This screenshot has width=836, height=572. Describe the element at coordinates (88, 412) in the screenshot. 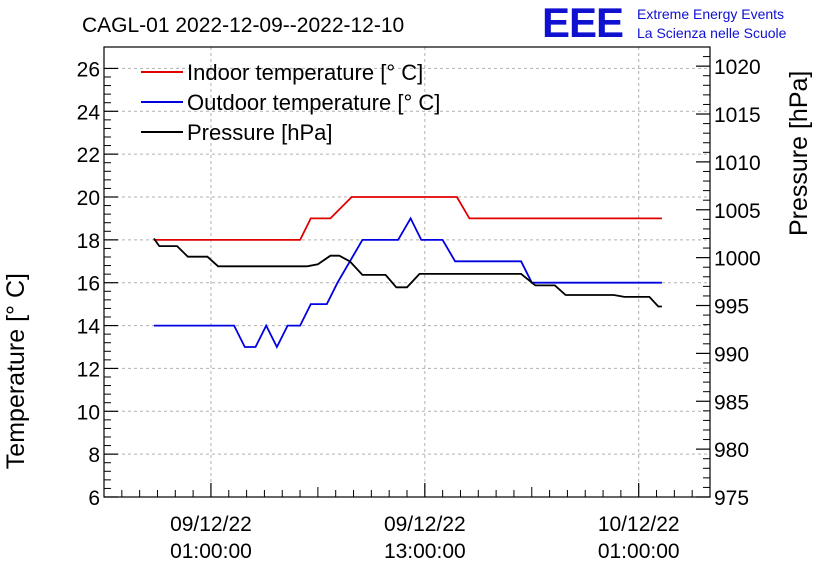

I see `y-left-tick-label: 10` at that location.